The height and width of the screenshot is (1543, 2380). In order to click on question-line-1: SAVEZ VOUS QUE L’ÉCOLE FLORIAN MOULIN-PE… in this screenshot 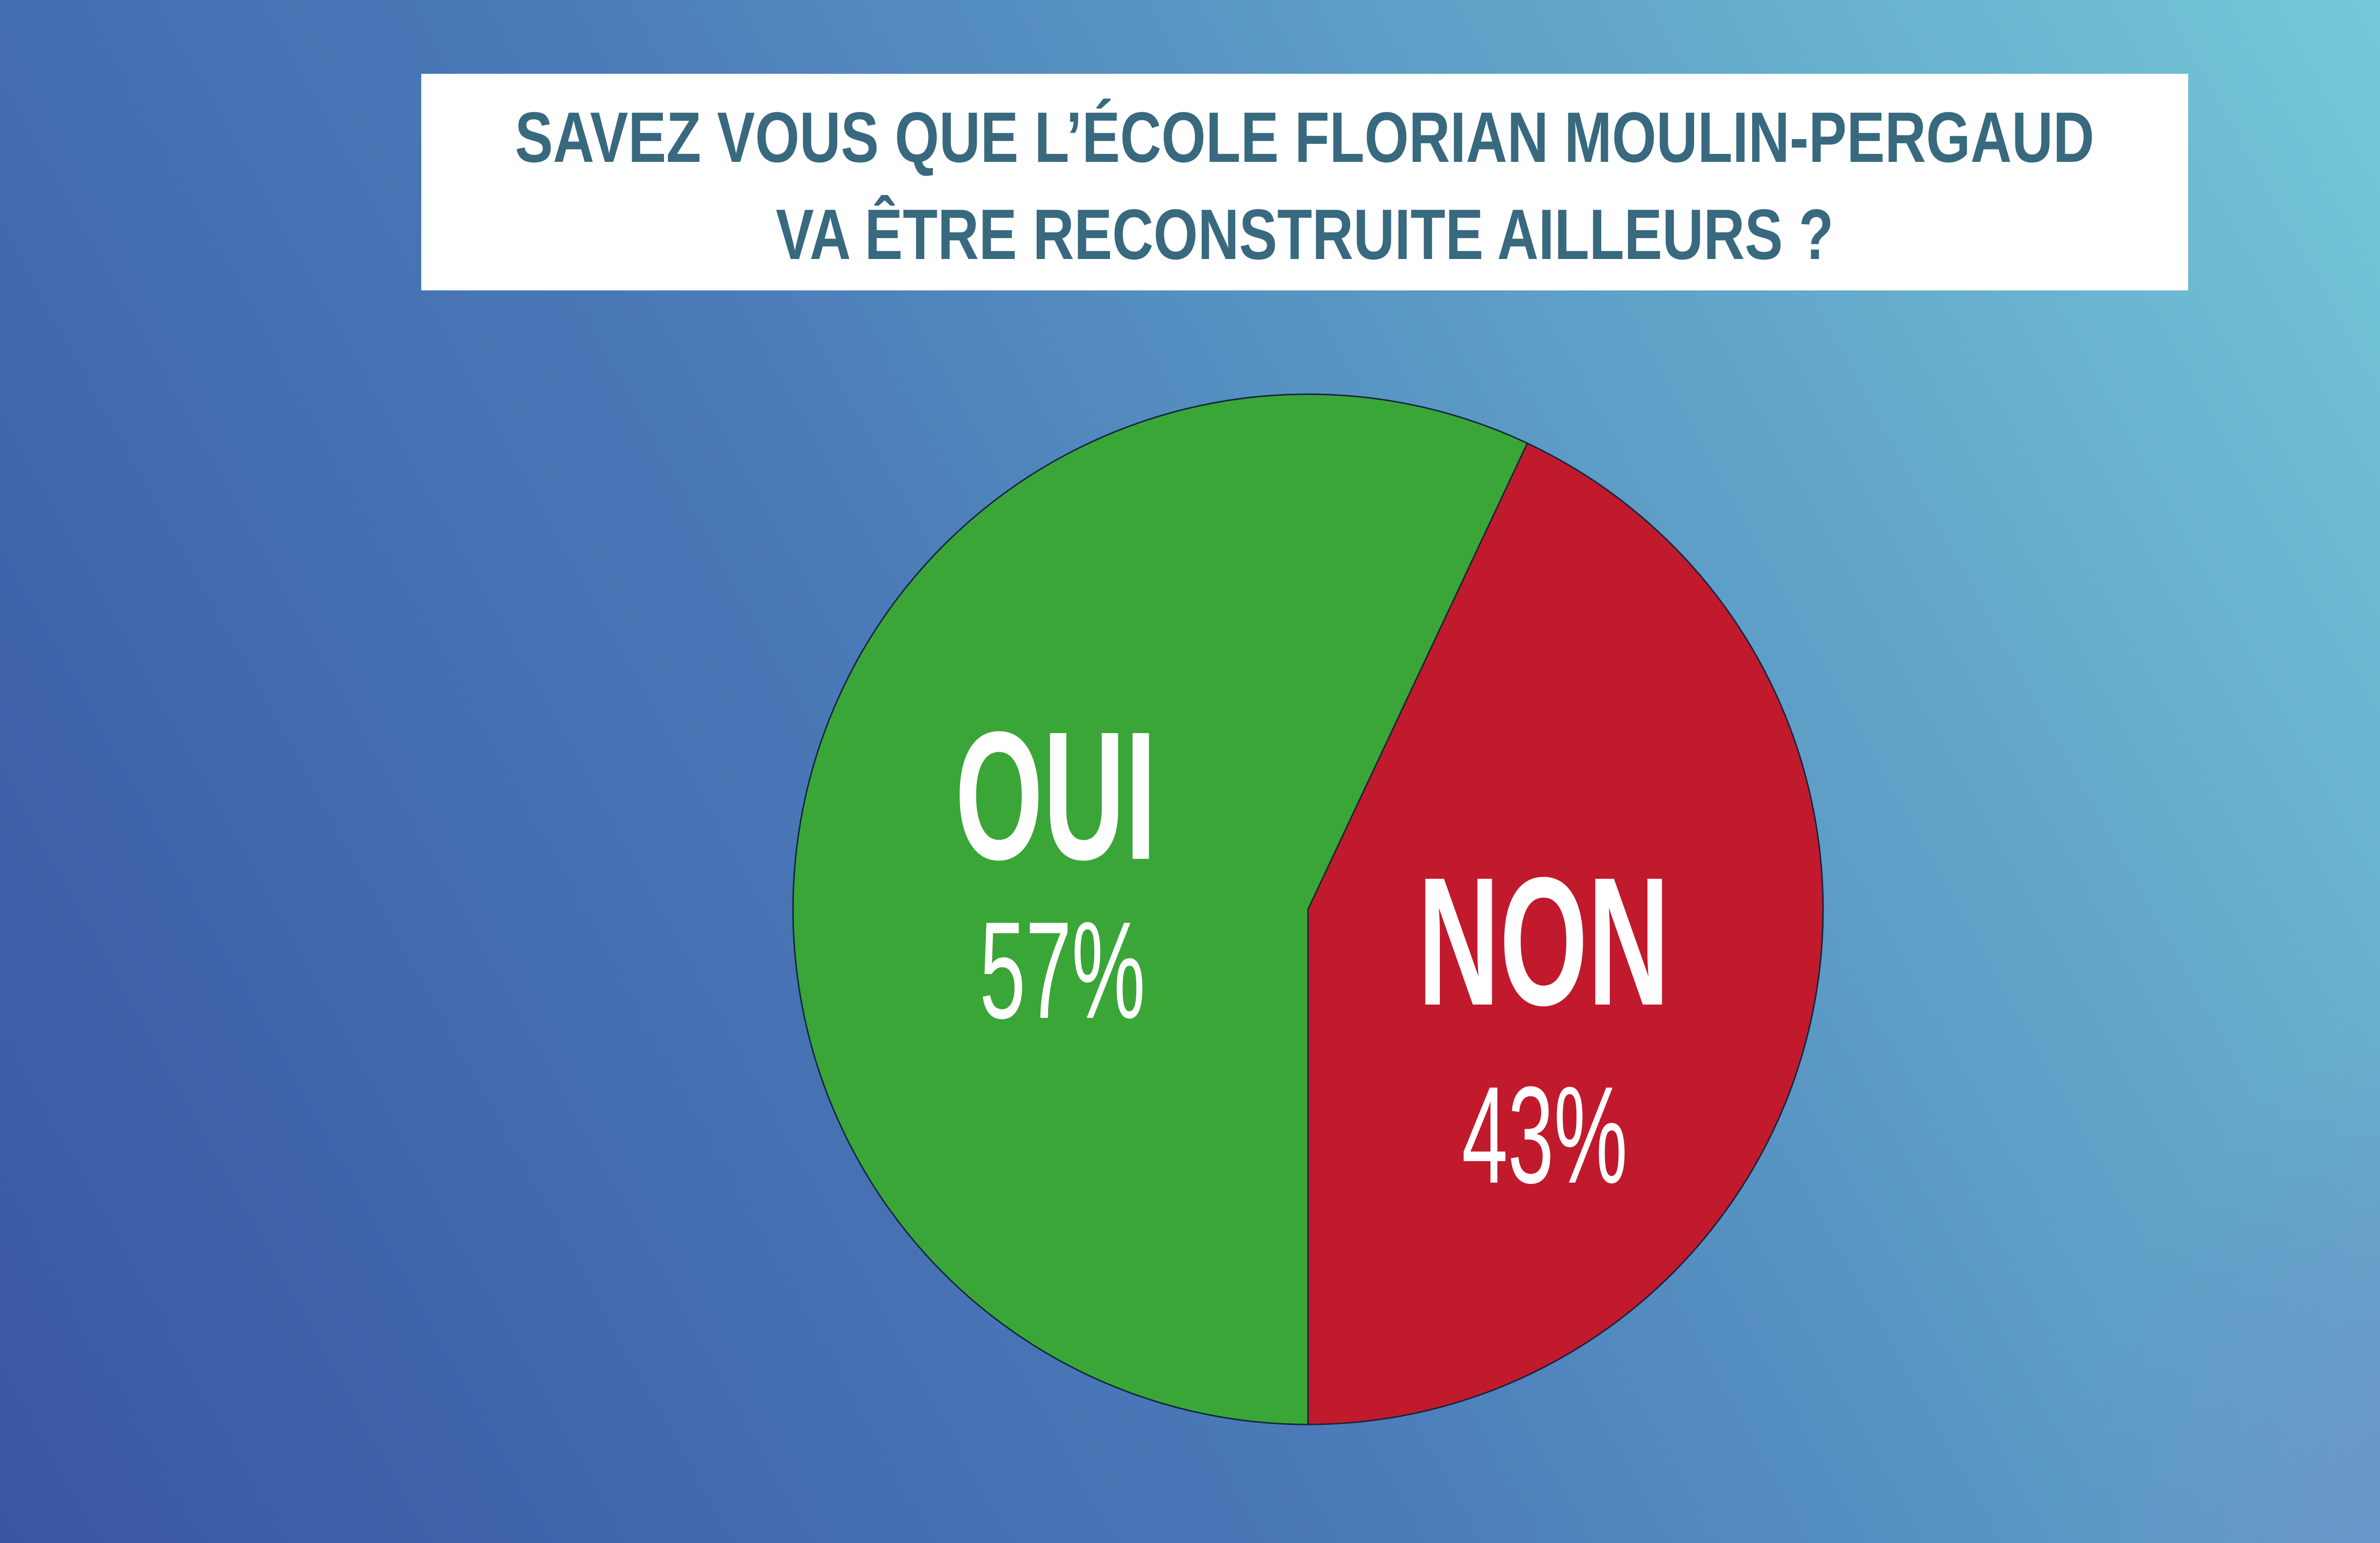, I will do `click(1304, 137)`.